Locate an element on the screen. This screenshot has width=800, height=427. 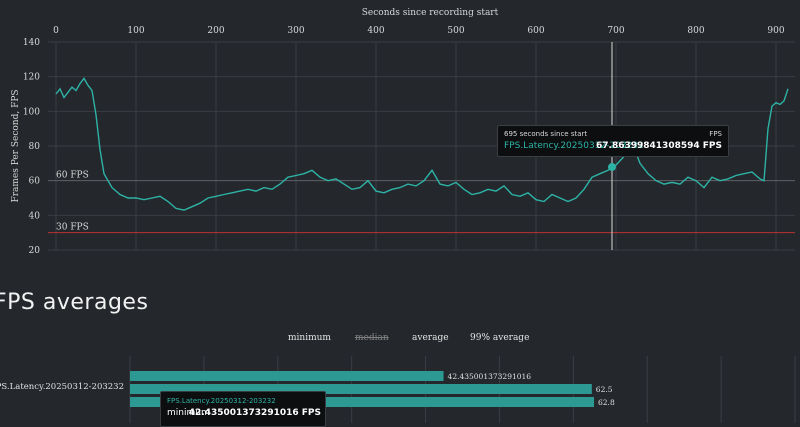
fps-chart-y-axis: 20 40 60 80 100 120 140 is located at coordinates (31, 147).